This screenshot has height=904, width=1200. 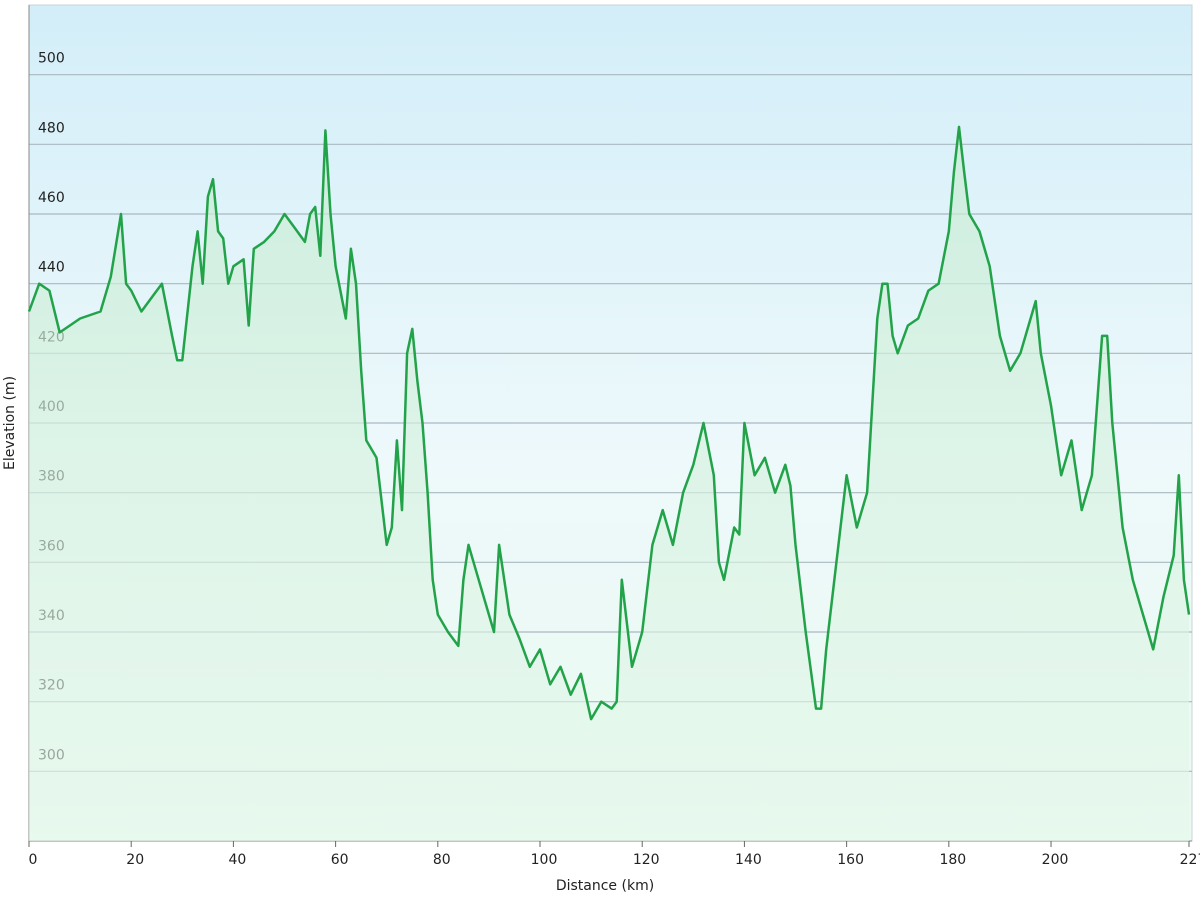 What do you see at coordinates (850, 860) in the screenshot?
I see `x-tick-label: 160` at bounding box center [850, 860].